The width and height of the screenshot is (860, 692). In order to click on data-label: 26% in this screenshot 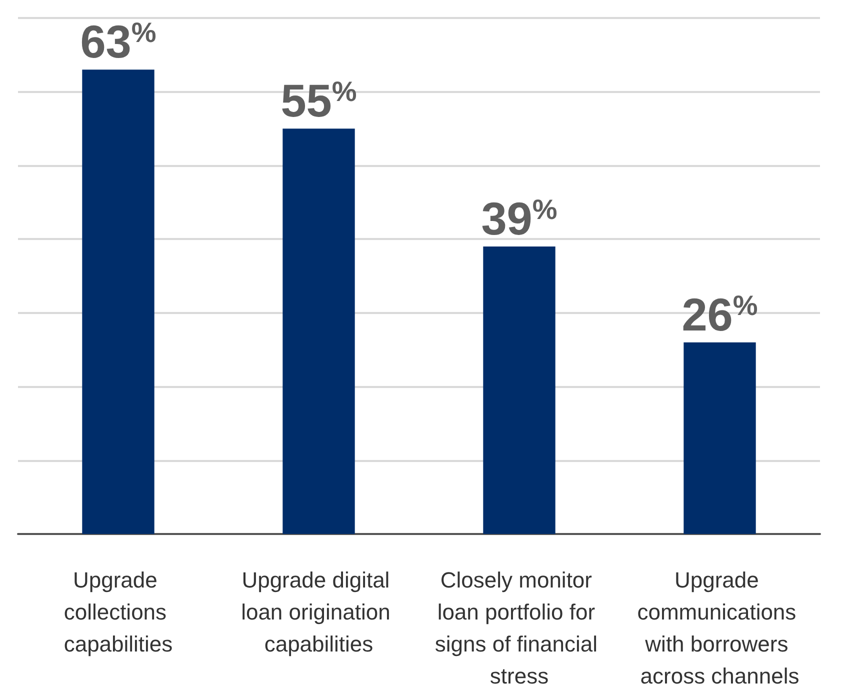, I will do `click(720, 314)`.